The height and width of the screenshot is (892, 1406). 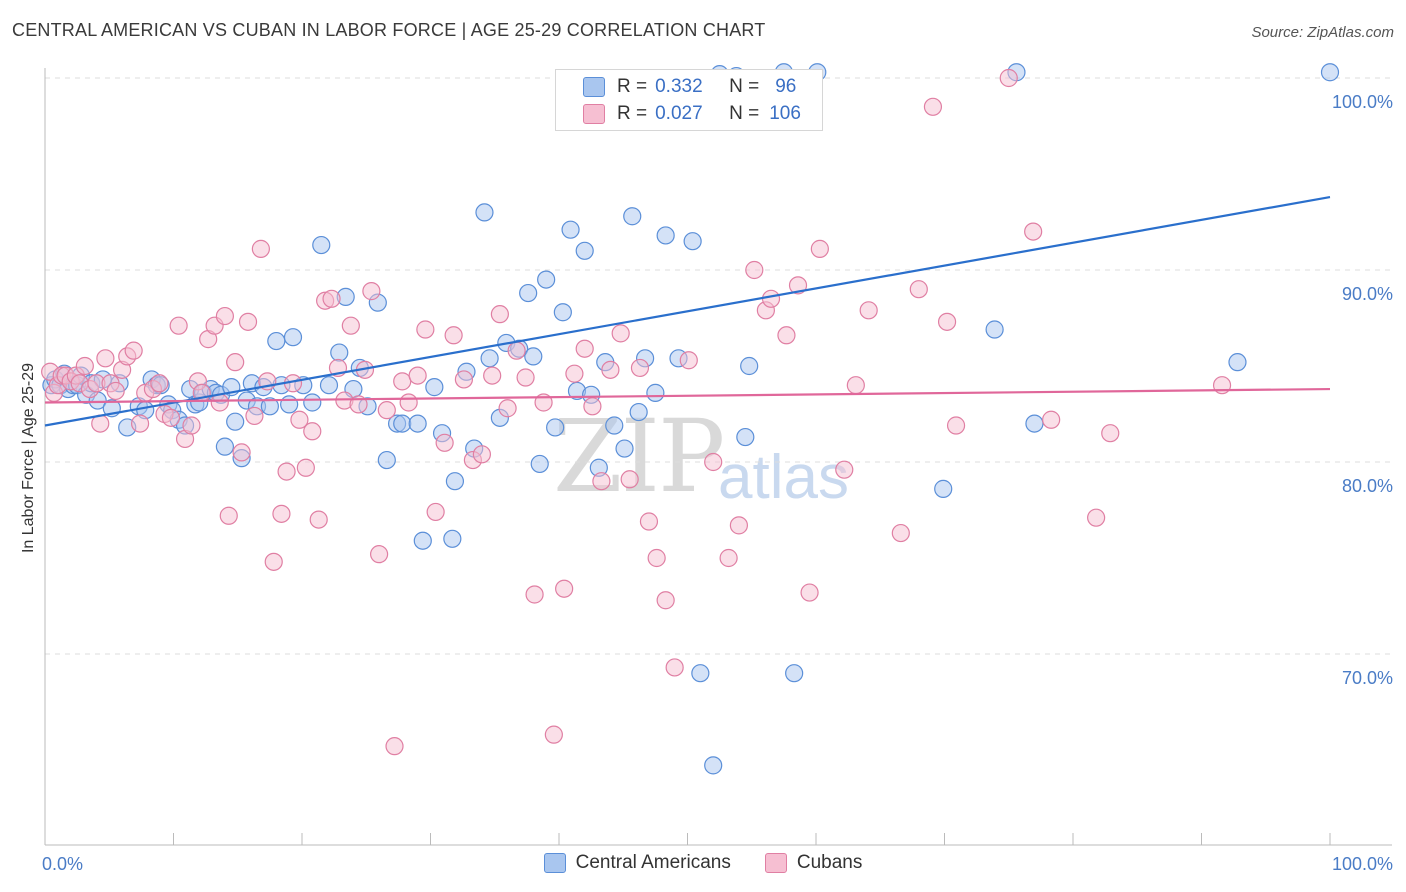 I want to click on legend-swatch-blue, so click(x=554, y=863).